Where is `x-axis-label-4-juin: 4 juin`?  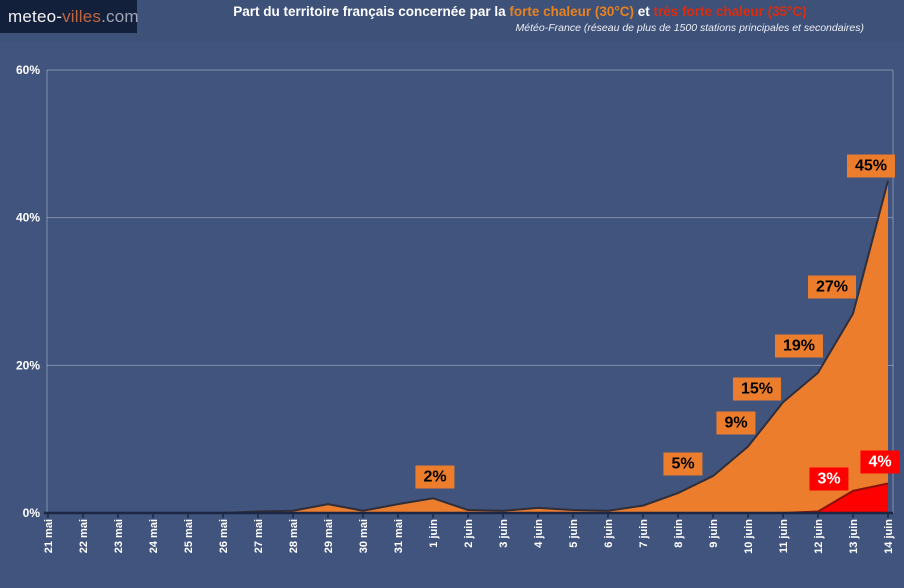
x-axis-label-4-juin: 4 juin is located at coordinates (539, 533).